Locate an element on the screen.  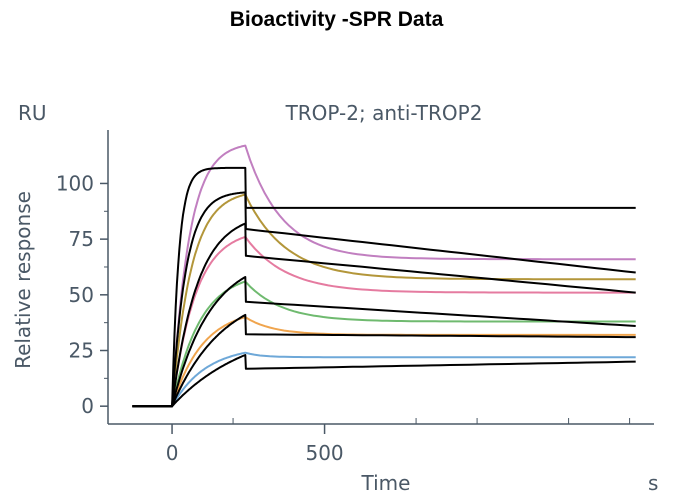
y-axis-label: Relative response is located at coordinates (23, 280).